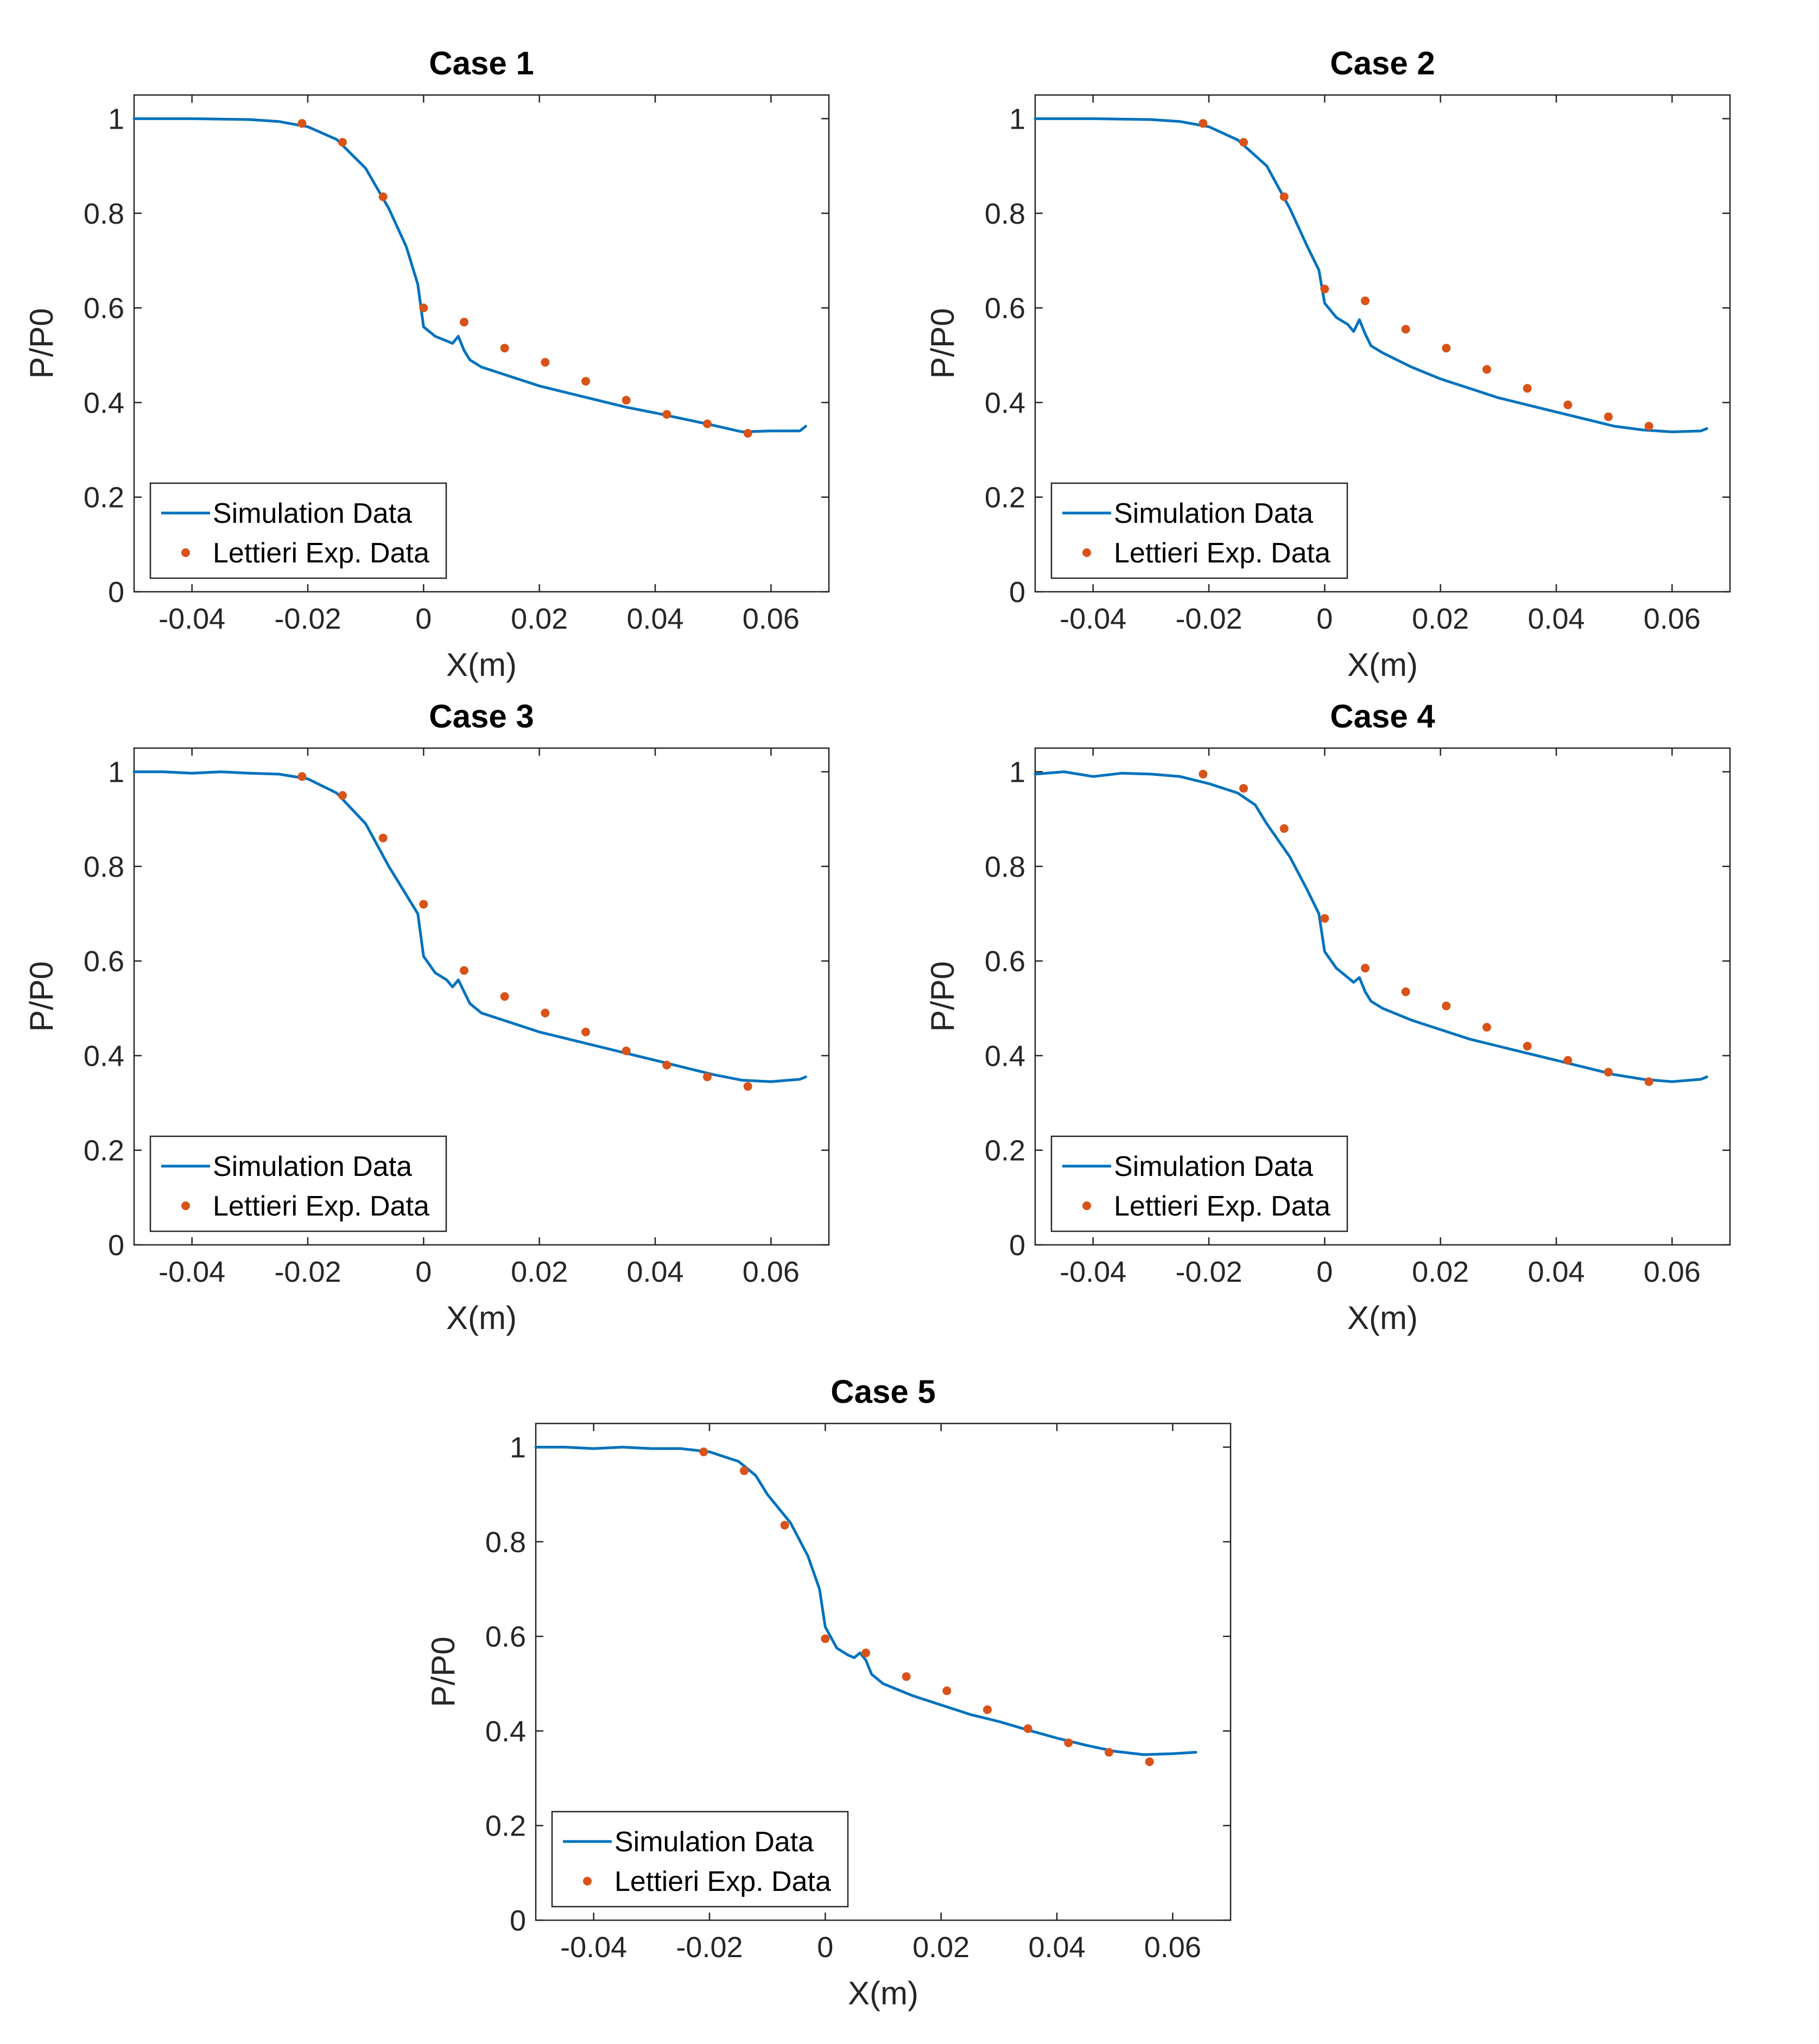  I want to click on chart-title: Case 2, so click(1382, 63).